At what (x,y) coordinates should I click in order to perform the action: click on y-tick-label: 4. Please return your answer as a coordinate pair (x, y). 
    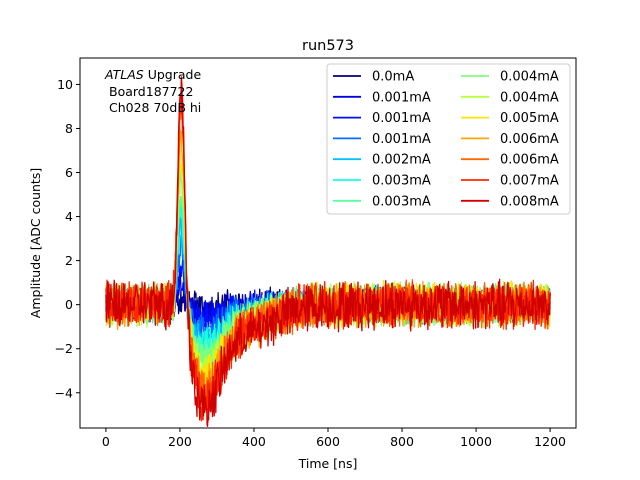
    Looking at the image, I should click on (69, 216).